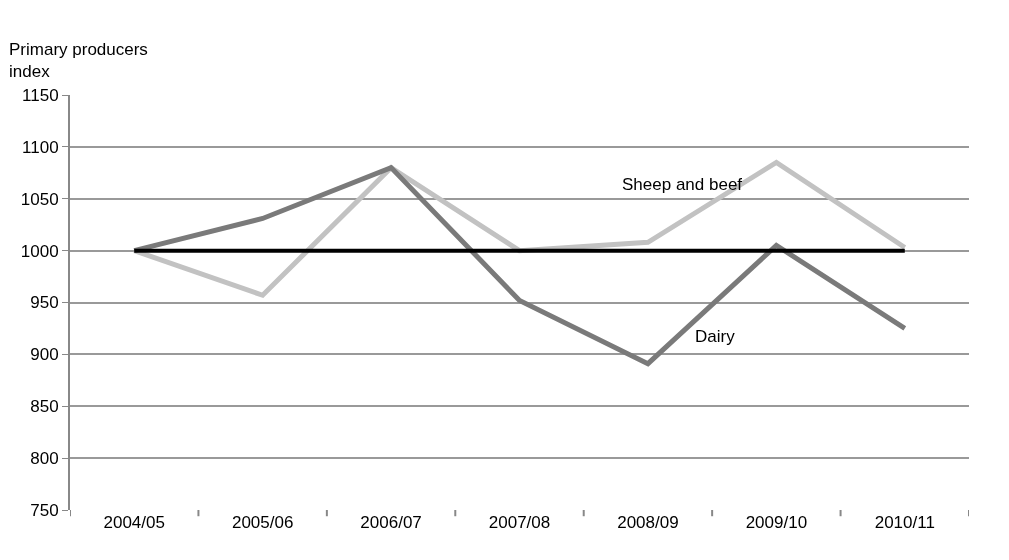  What do you see at coordinates (44, 510) in the screenshot?
I see `y-tick-label: 750` at bounding box center [44, 510].